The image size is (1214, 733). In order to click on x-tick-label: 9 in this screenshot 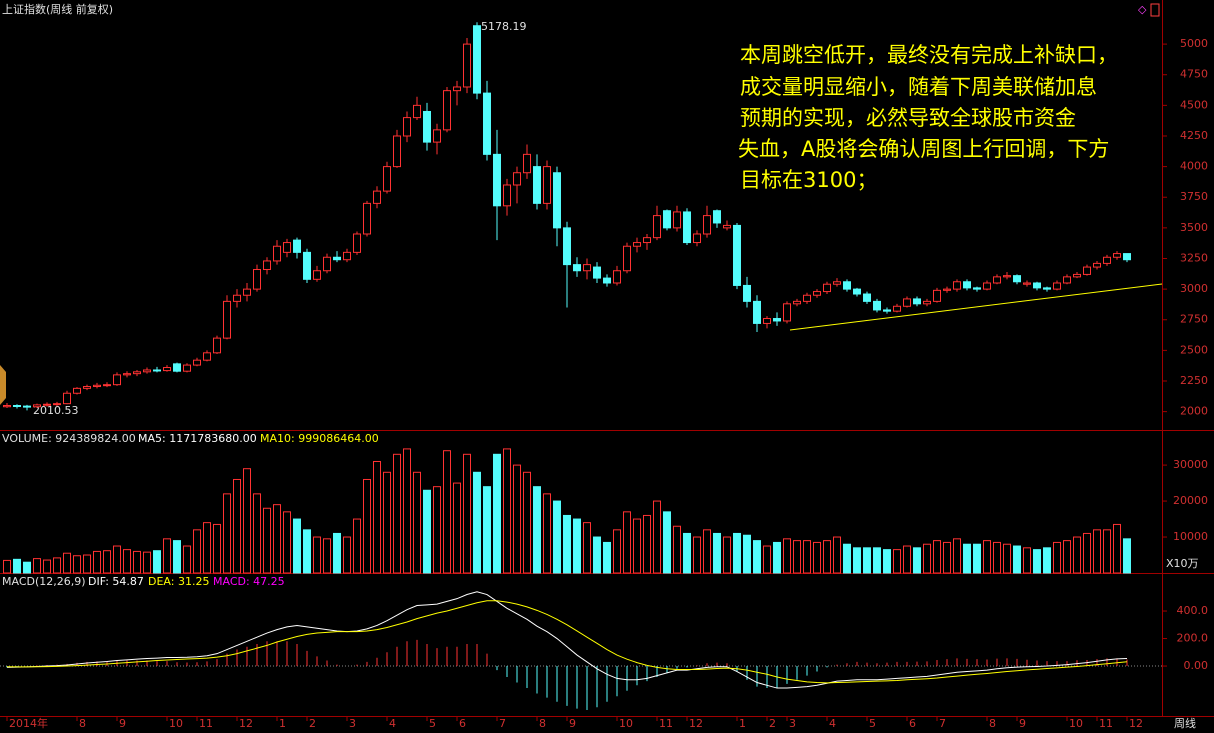, I will do `click(1022, 723)`.